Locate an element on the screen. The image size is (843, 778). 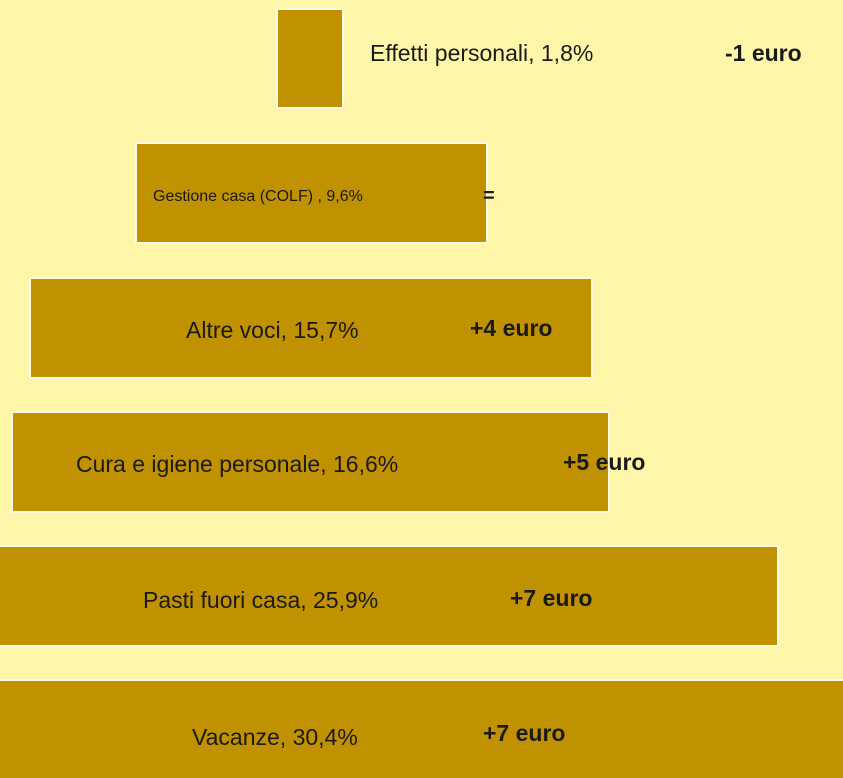
item-delta: +5 euro is located at coordinates (604, 462).